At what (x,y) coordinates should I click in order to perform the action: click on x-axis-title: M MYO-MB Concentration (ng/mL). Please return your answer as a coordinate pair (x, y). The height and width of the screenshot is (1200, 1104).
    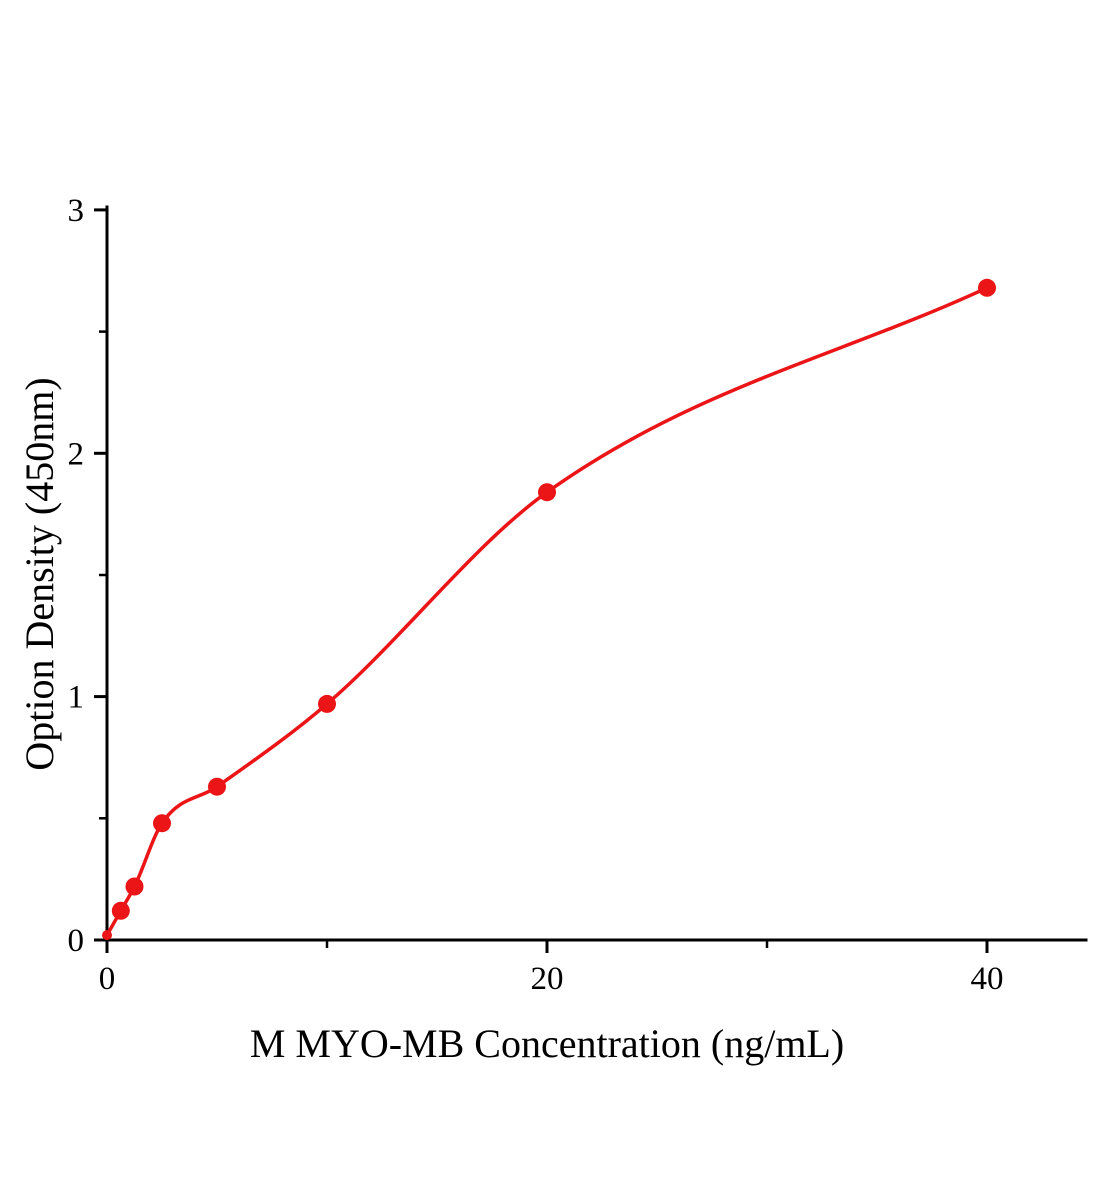
    Looking at the image, I should click on (547, 1043).